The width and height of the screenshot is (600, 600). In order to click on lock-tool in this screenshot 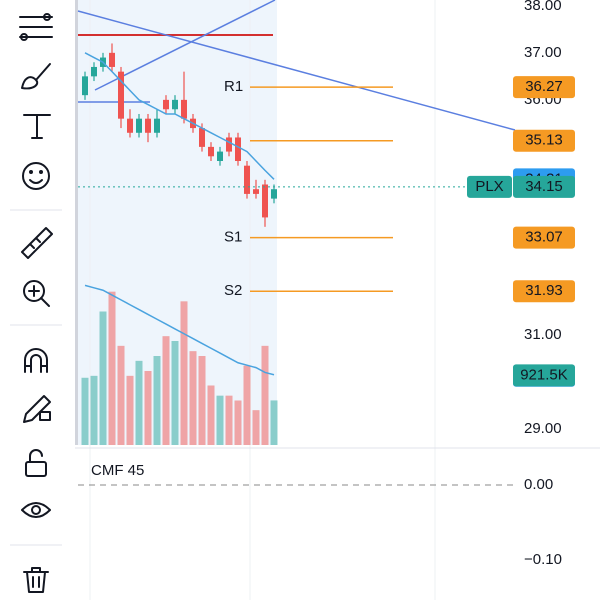, I will do `click(36, 463)`.